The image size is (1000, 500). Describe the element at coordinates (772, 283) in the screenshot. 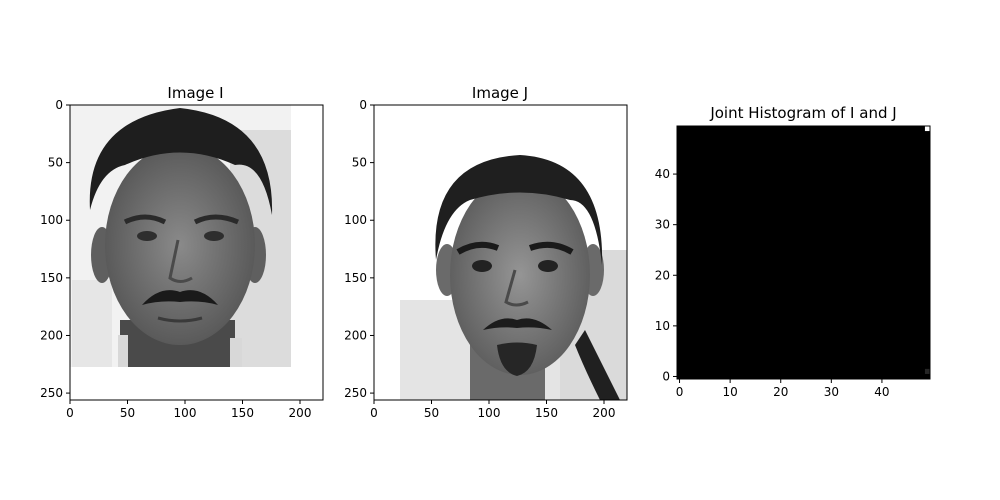

I see `joint-histogram-ticks: 0 10 20 30 40 0 10 20 30 40` at that location.